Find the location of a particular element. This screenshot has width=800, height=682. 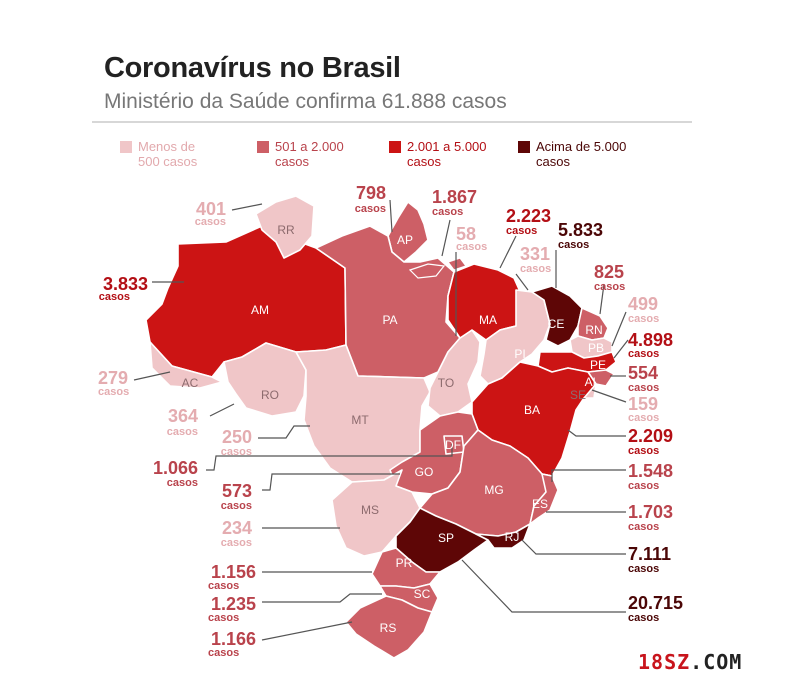

abbr-ro: RO is located at coordinates (270, 395).